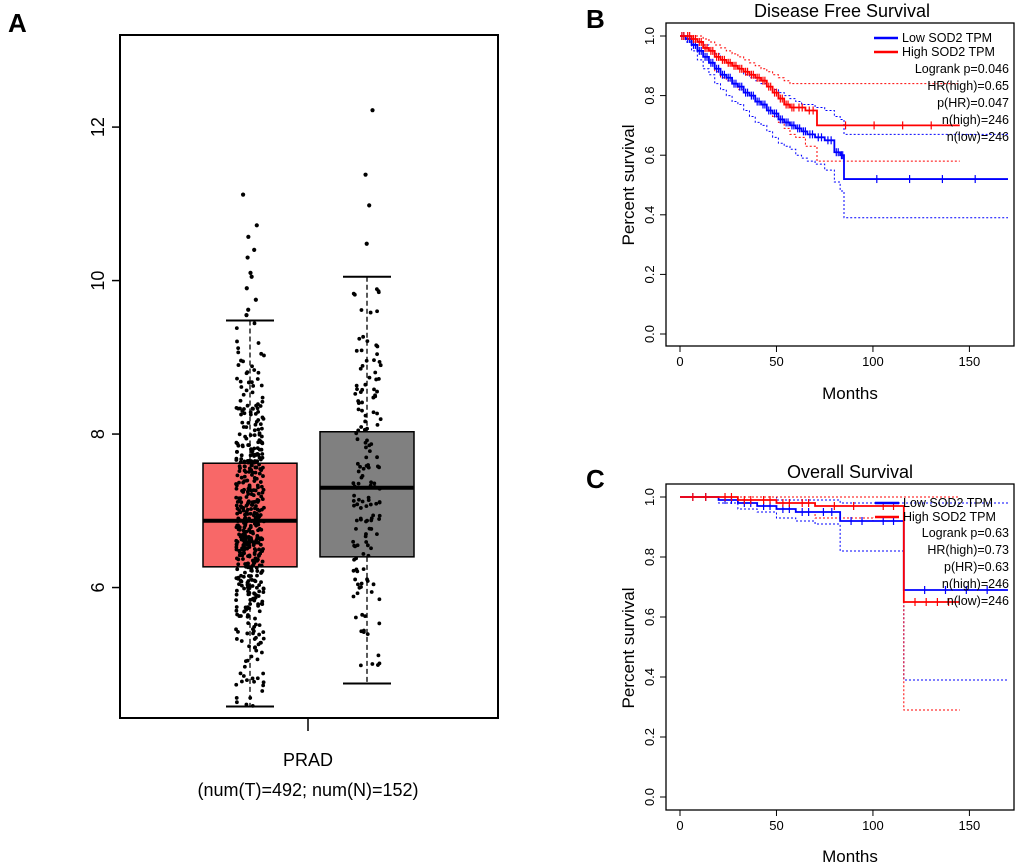  I want to click on panel-b-low-curve, so click(844, 107).